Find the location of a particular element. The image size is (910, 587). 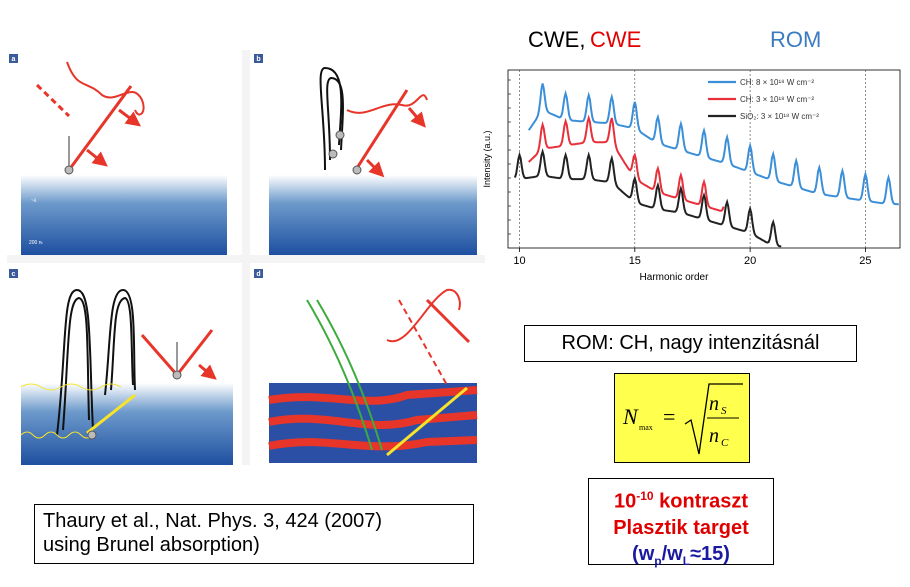

panel-c-letter: c is located at coordinates (14, 274).